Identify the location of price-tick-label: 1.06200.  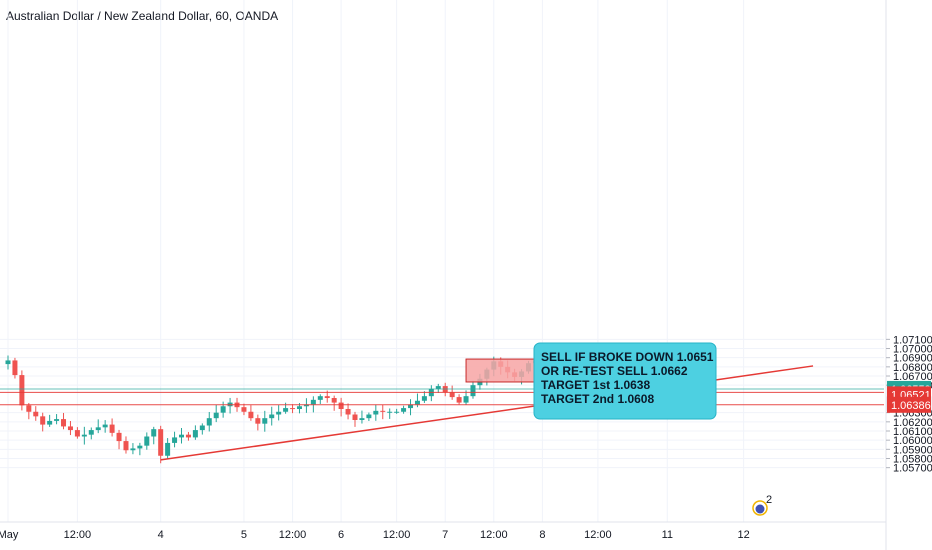
(912, 423).